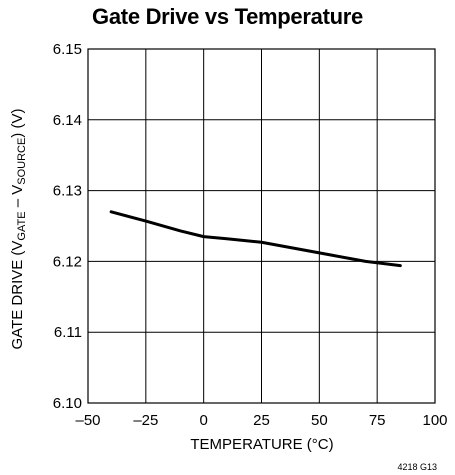 This screenshot has width=455, height=475. I want to click on x-tick-labels: –50 –25 0 25 50 75 100, so click(261, 420).